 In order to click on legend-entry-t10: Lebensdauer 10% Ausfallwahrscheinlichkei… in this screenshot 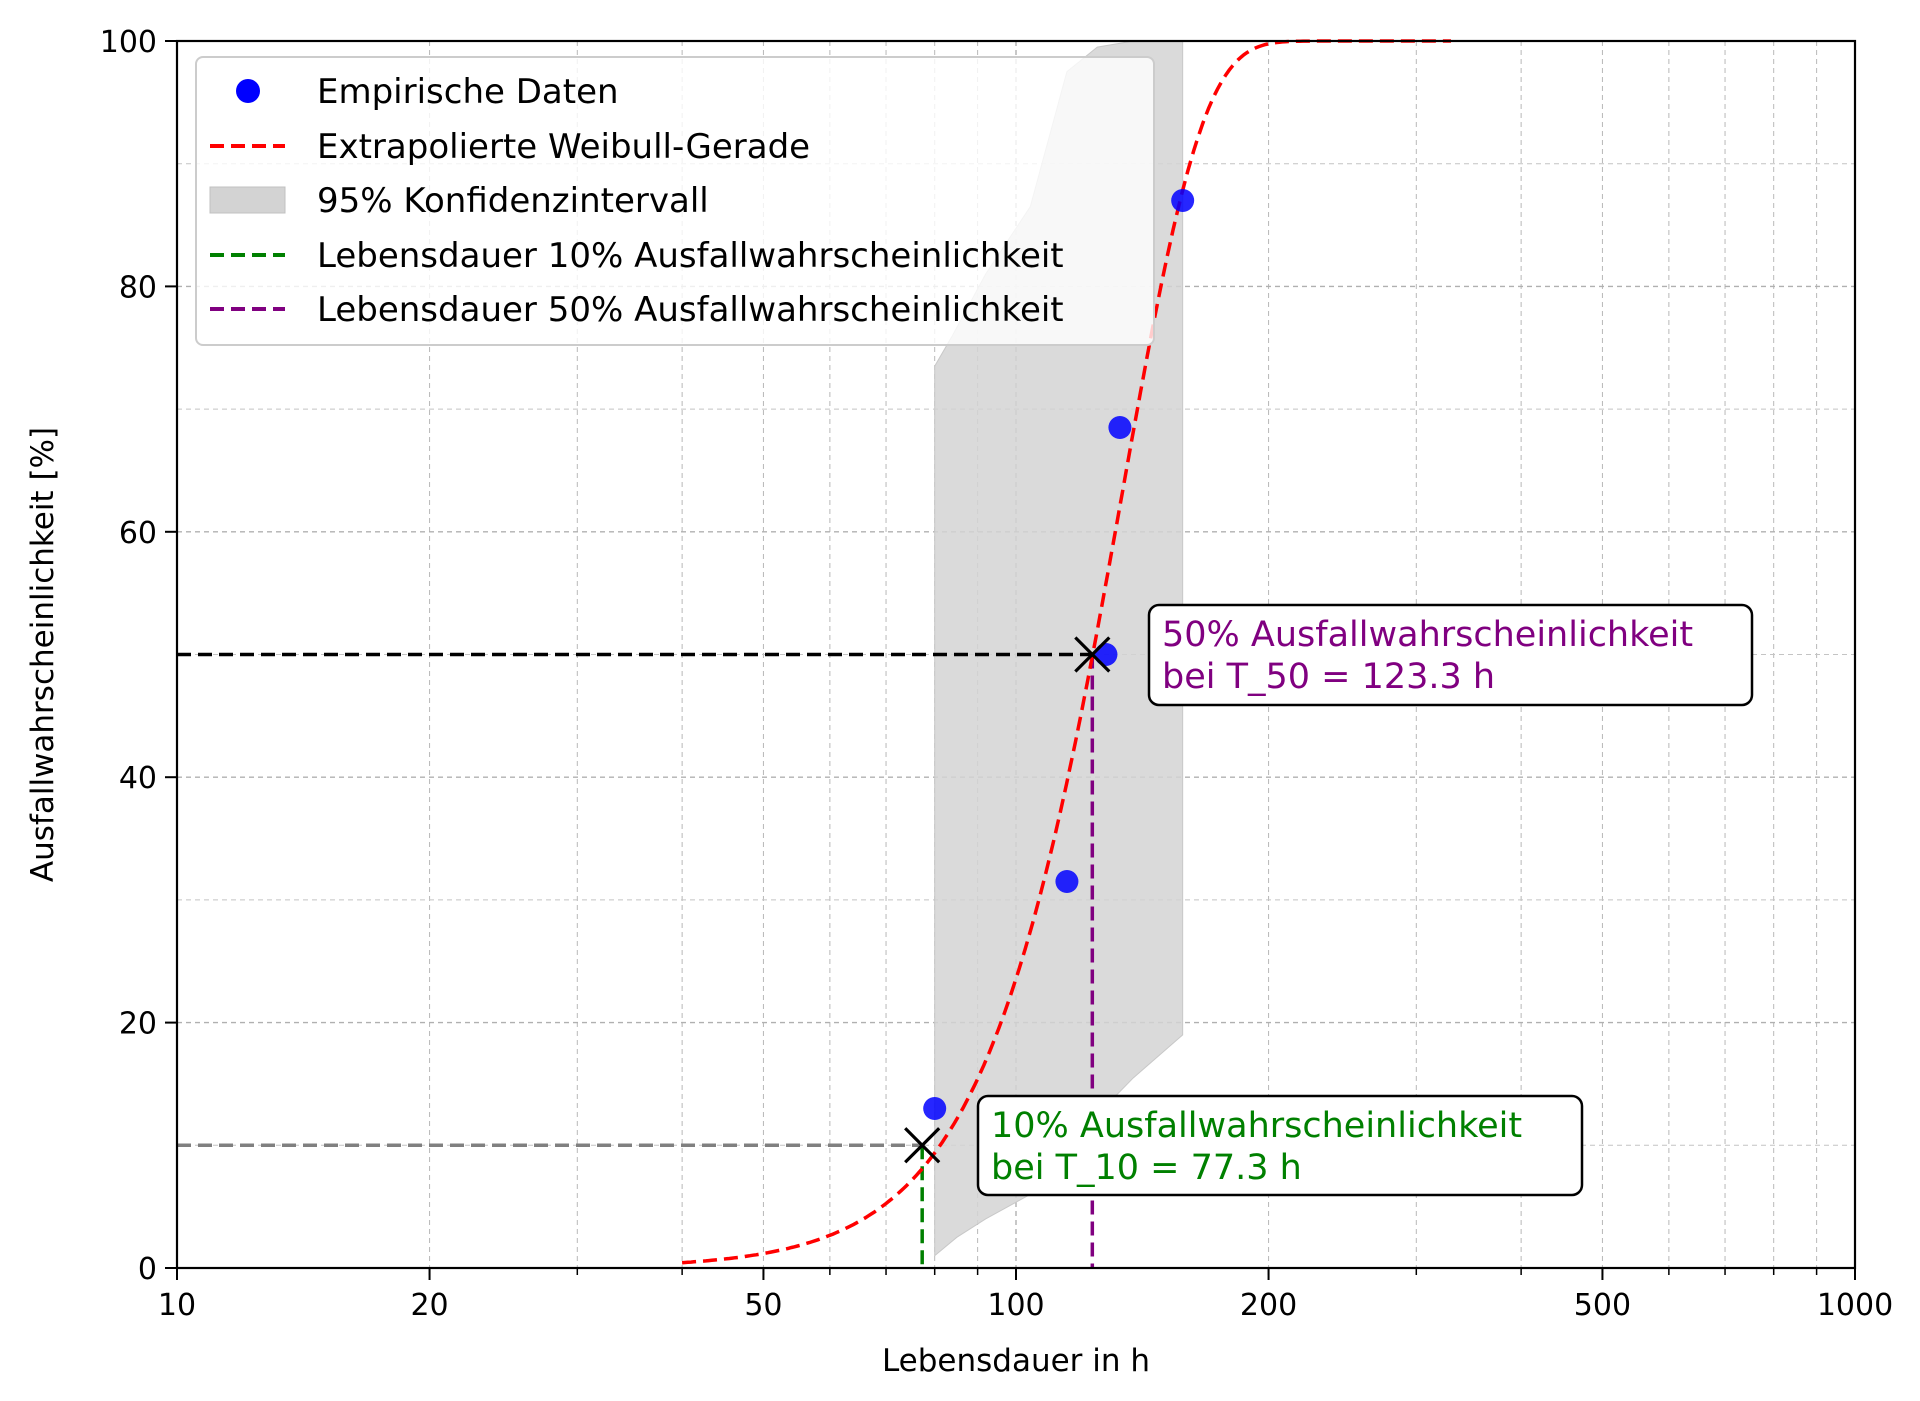, I will do `click(637, 256)`.